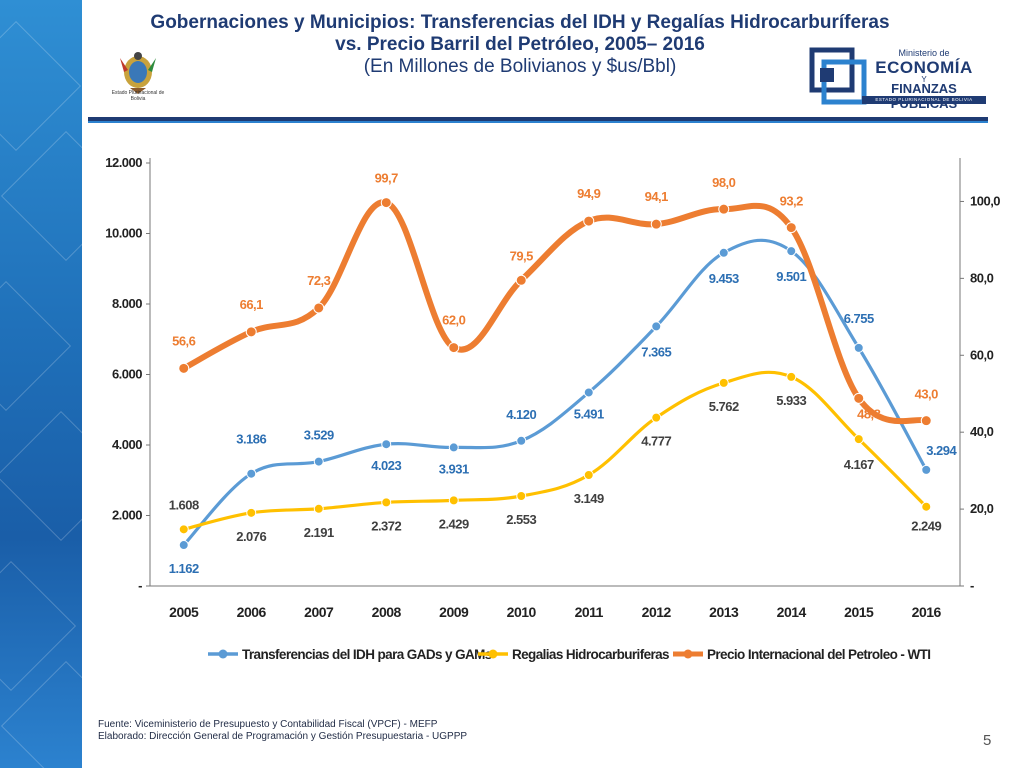 The height and width of the screenshot is (768, 1024). I want to click on series-3-data-label: 66,1, so click(252, 304).